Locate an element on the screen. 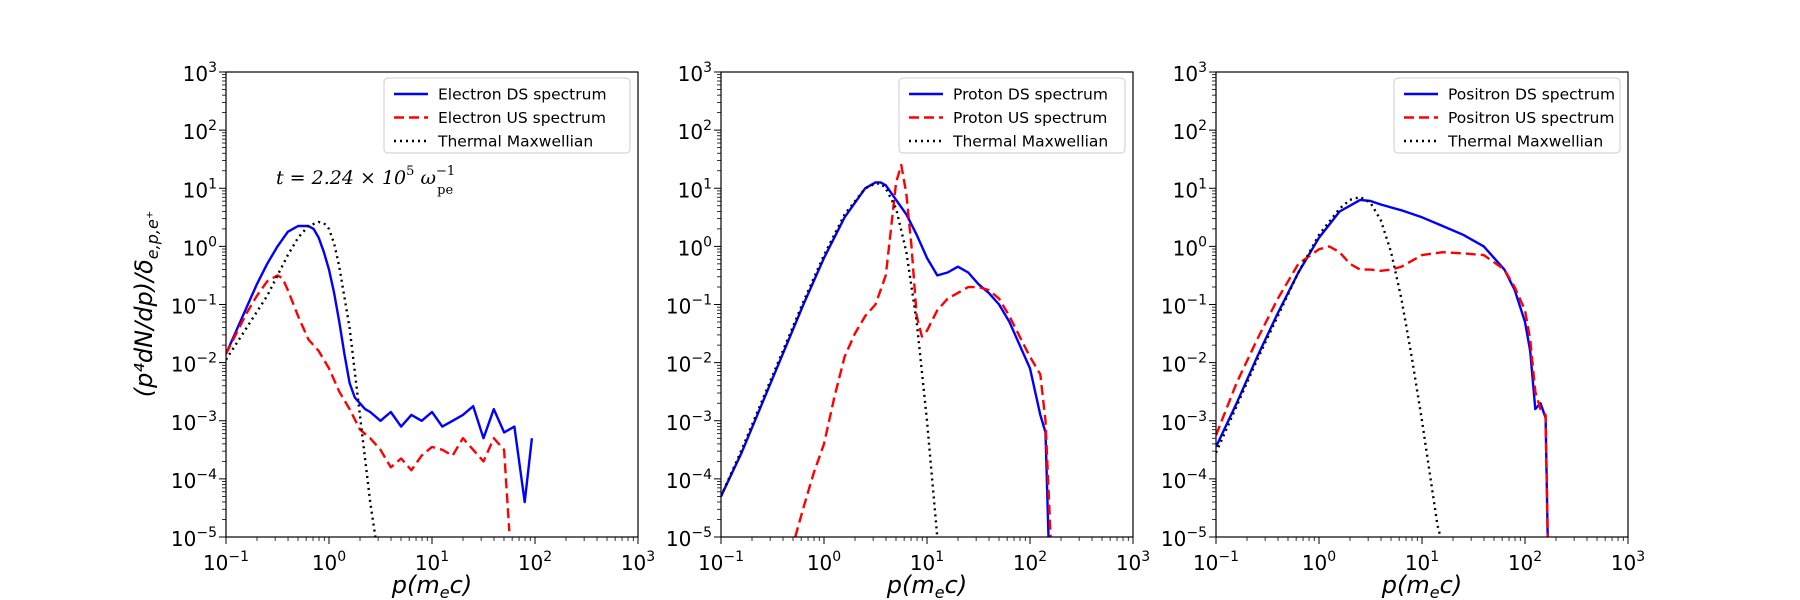  x-label-main: p(m is located at coordinates (415, 585).